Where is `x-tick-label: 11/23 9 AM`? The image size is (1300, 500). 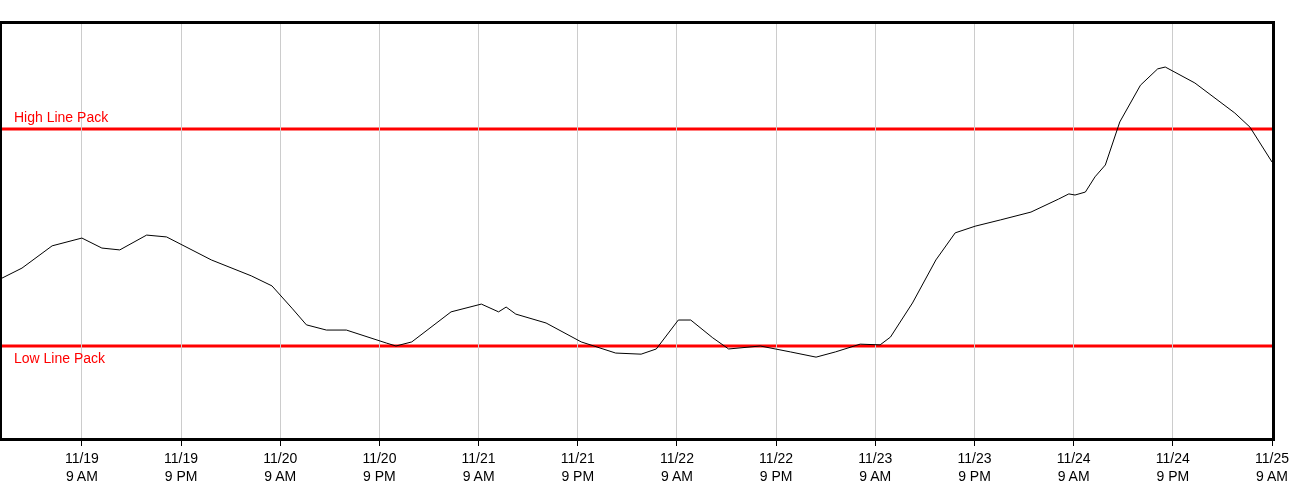
x-tick-label: 11/23 9 AM is located at coordinates (875, 466).